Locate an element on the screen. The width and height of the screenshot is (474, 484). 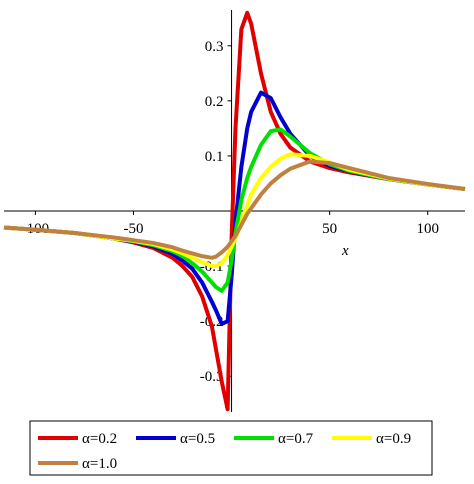
legend-label: α=0.5 is located at coordinates (197, 439).